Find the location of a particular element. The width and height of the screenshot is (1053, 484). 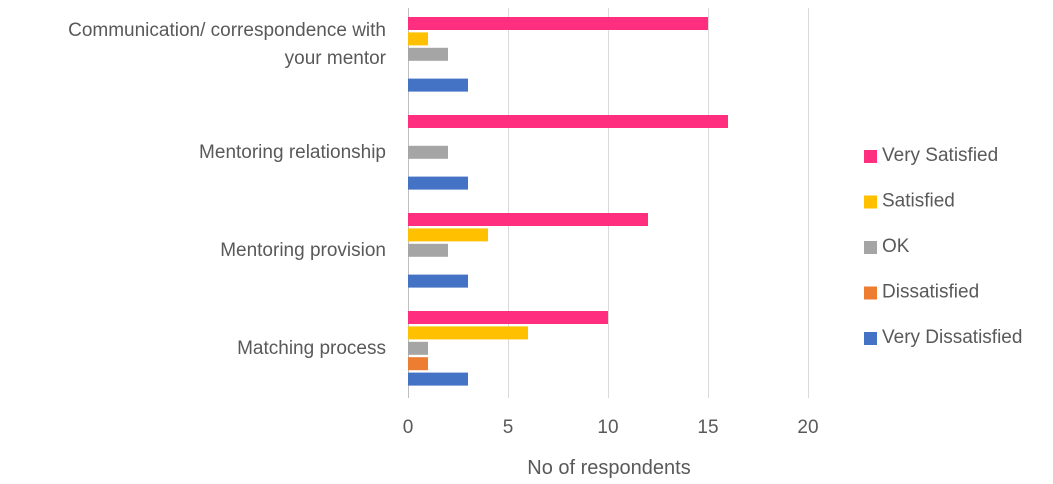

legend-label: Satisfied is located at coordinates (918, 201).